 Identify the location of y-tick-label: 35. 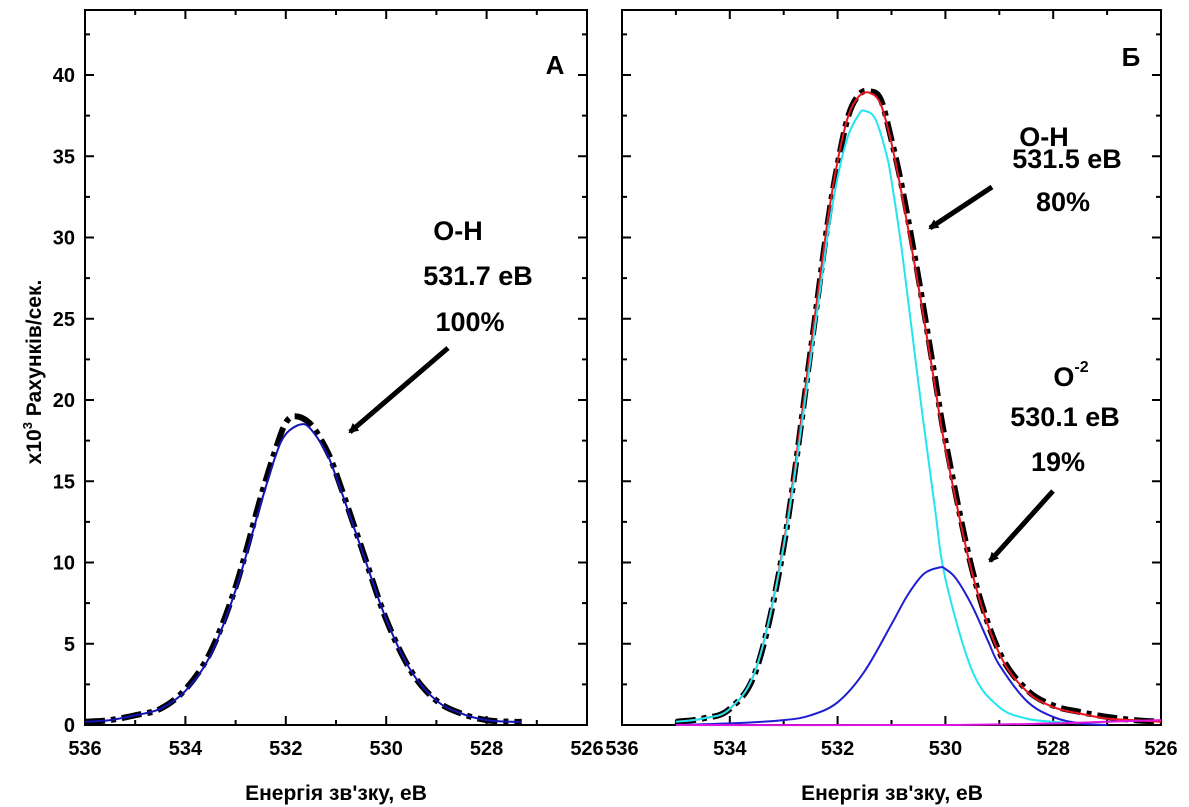
(64, 157).